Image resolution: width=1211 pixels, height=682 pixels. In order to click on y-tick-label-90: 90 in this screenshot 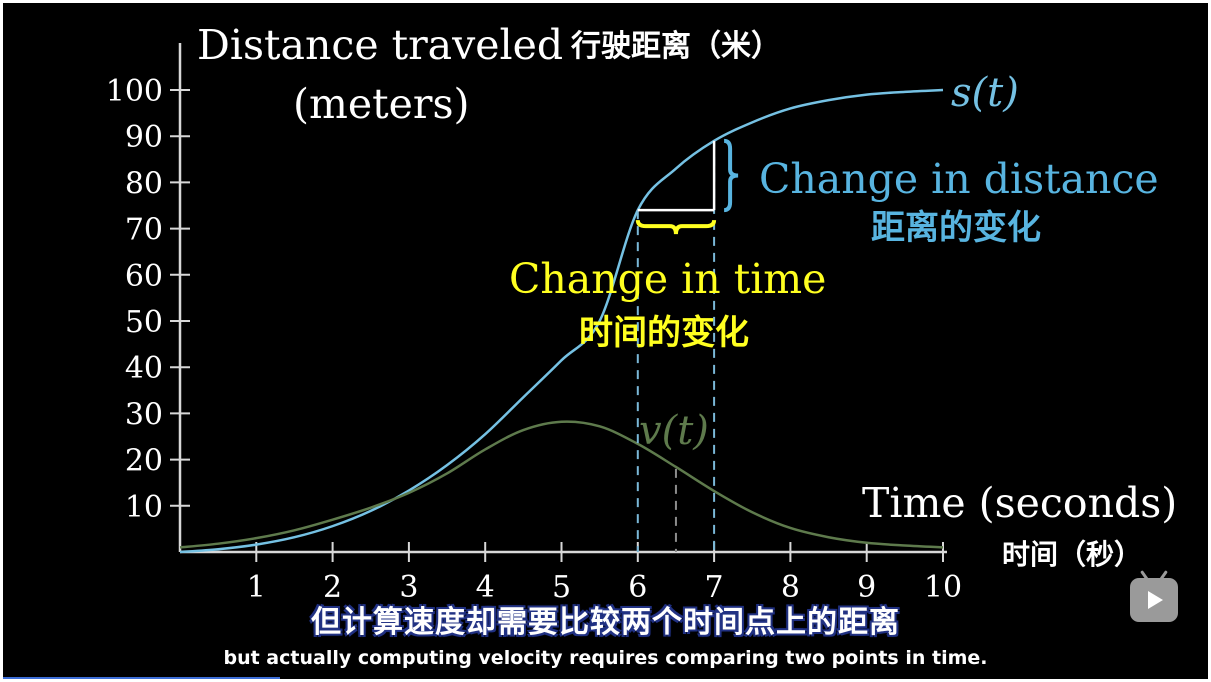, I will do `click(144, 137)`.